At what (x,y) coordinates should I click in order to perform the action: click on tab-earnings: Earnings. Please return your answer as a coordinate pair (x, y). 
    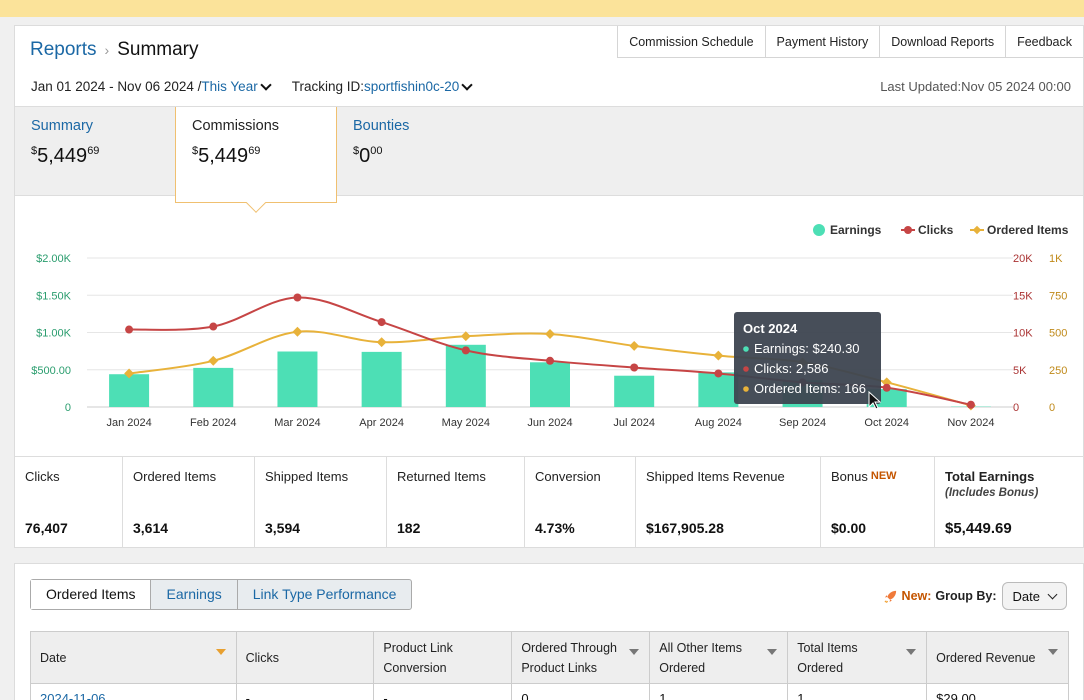
    Looking at the image, I should click on (193, 594).